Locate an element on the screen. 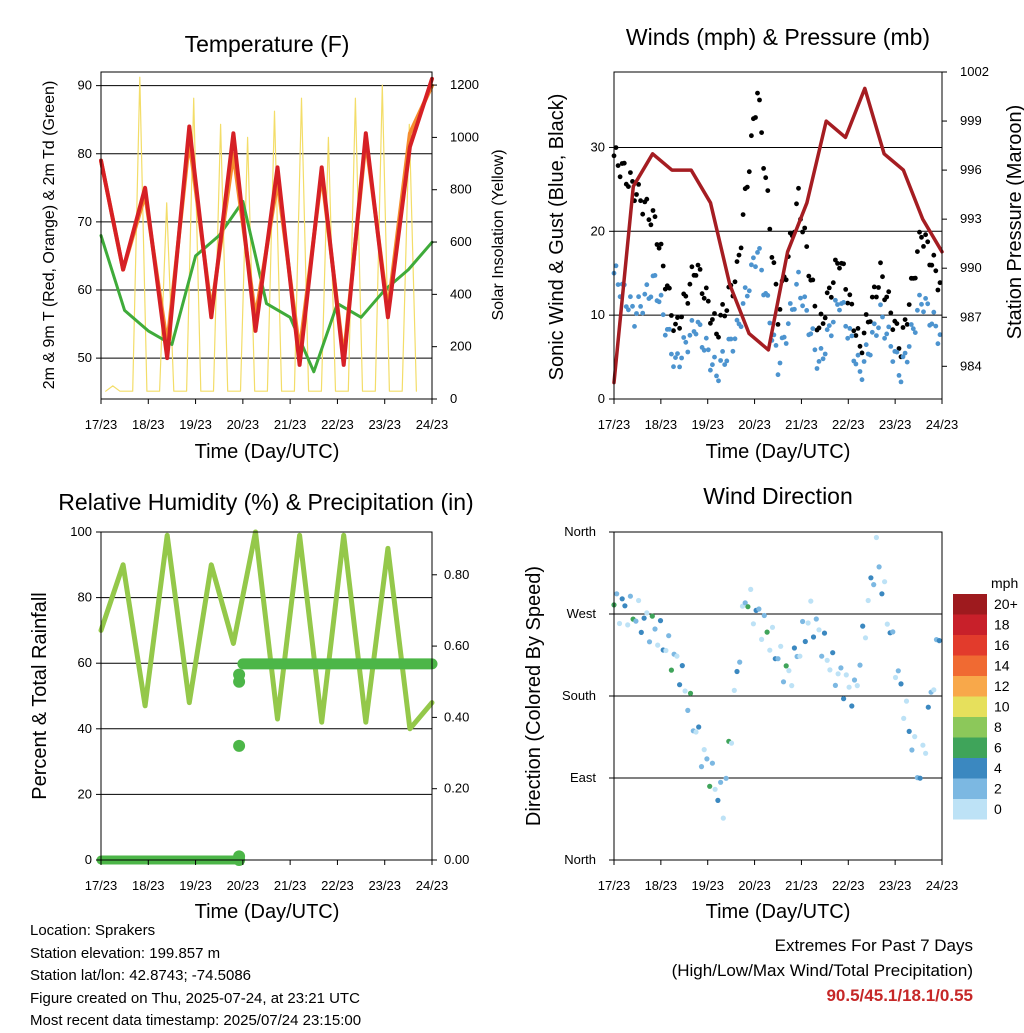  temperature-ytick-right-label: 800 is located at coordinates (461, 189).